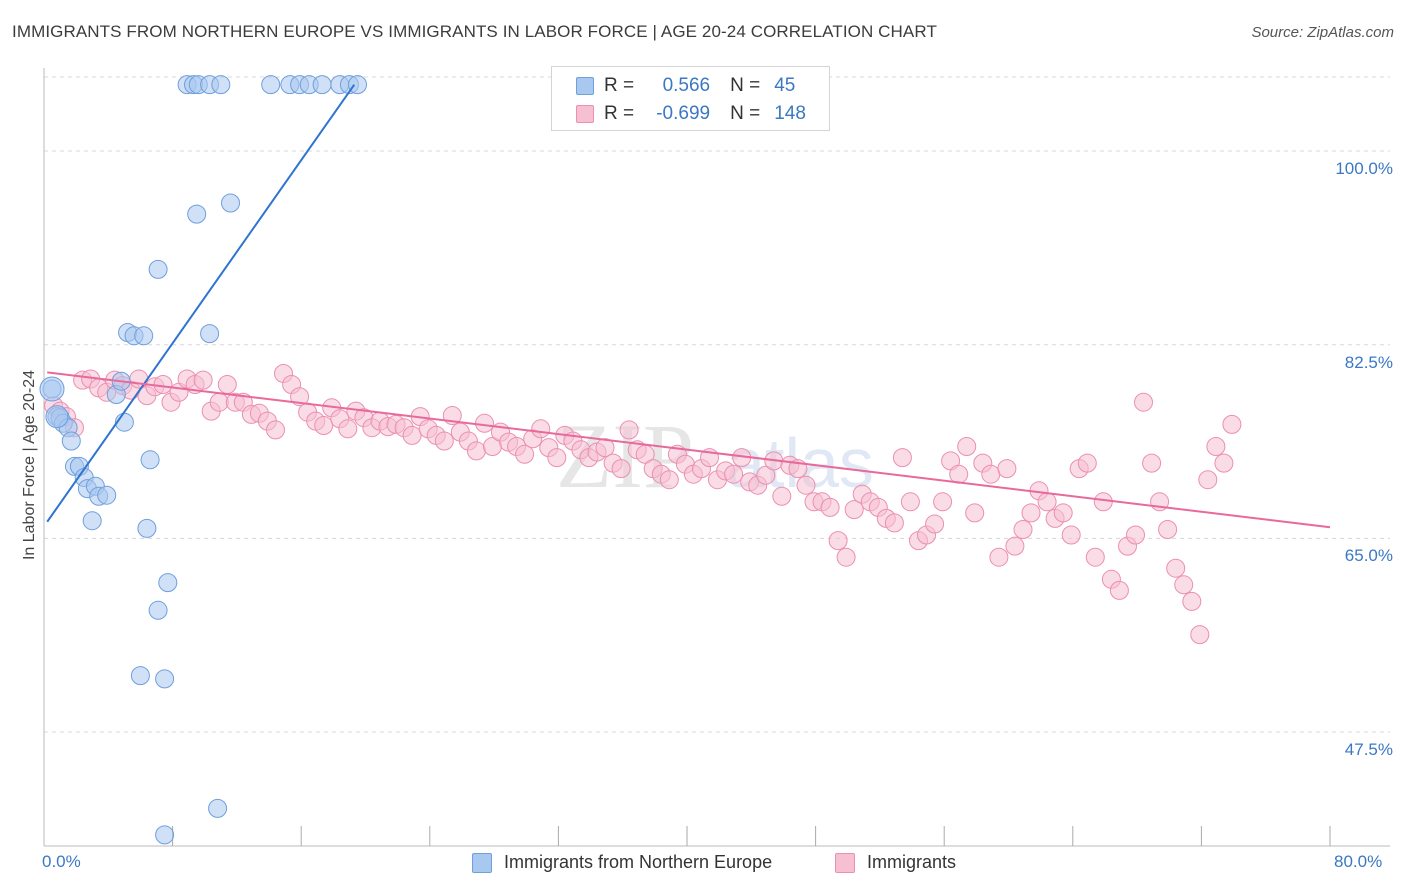 This screenshot has width=1406, height=892. Describe the element at coordinates (1368, 750) in the screenshot. I see `y-tick-label: 47.5%` at that location.